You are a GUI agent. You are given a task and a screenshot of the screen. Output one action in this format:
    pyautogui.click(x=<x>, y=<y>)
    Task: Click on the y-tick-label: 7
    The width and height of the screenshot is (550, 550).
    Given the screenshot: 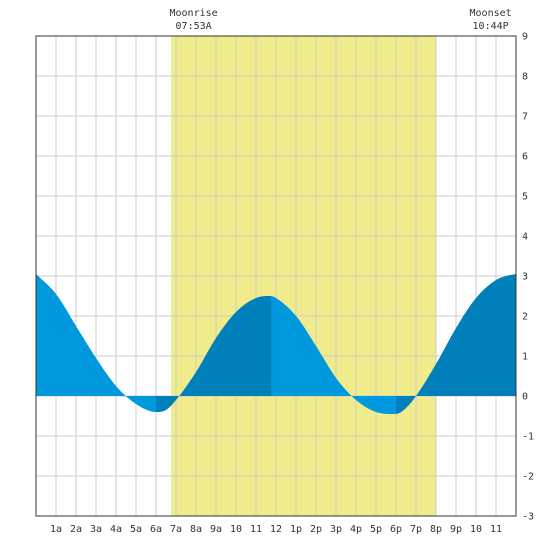 What is the action you would take?
    pyautogui.click(x=525, y=117)
    